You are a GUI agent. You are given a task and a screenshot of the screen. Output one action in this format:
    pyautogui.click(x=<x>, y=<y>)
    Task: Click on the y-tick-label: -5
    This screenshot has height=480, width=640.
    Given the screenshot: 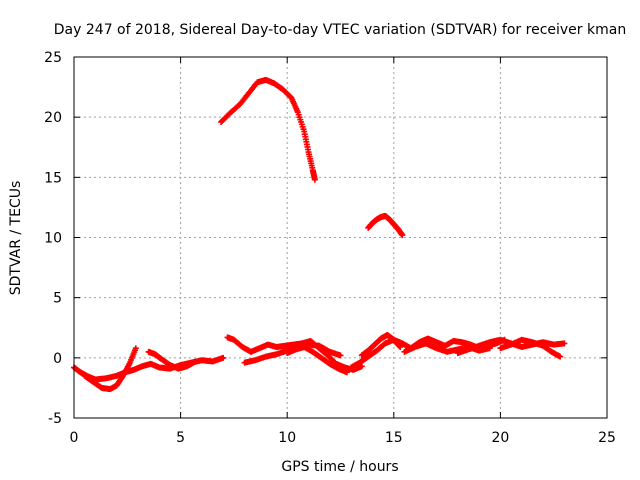 What is the action you would take?
    pyautogui.click(x=55, y=419)
    